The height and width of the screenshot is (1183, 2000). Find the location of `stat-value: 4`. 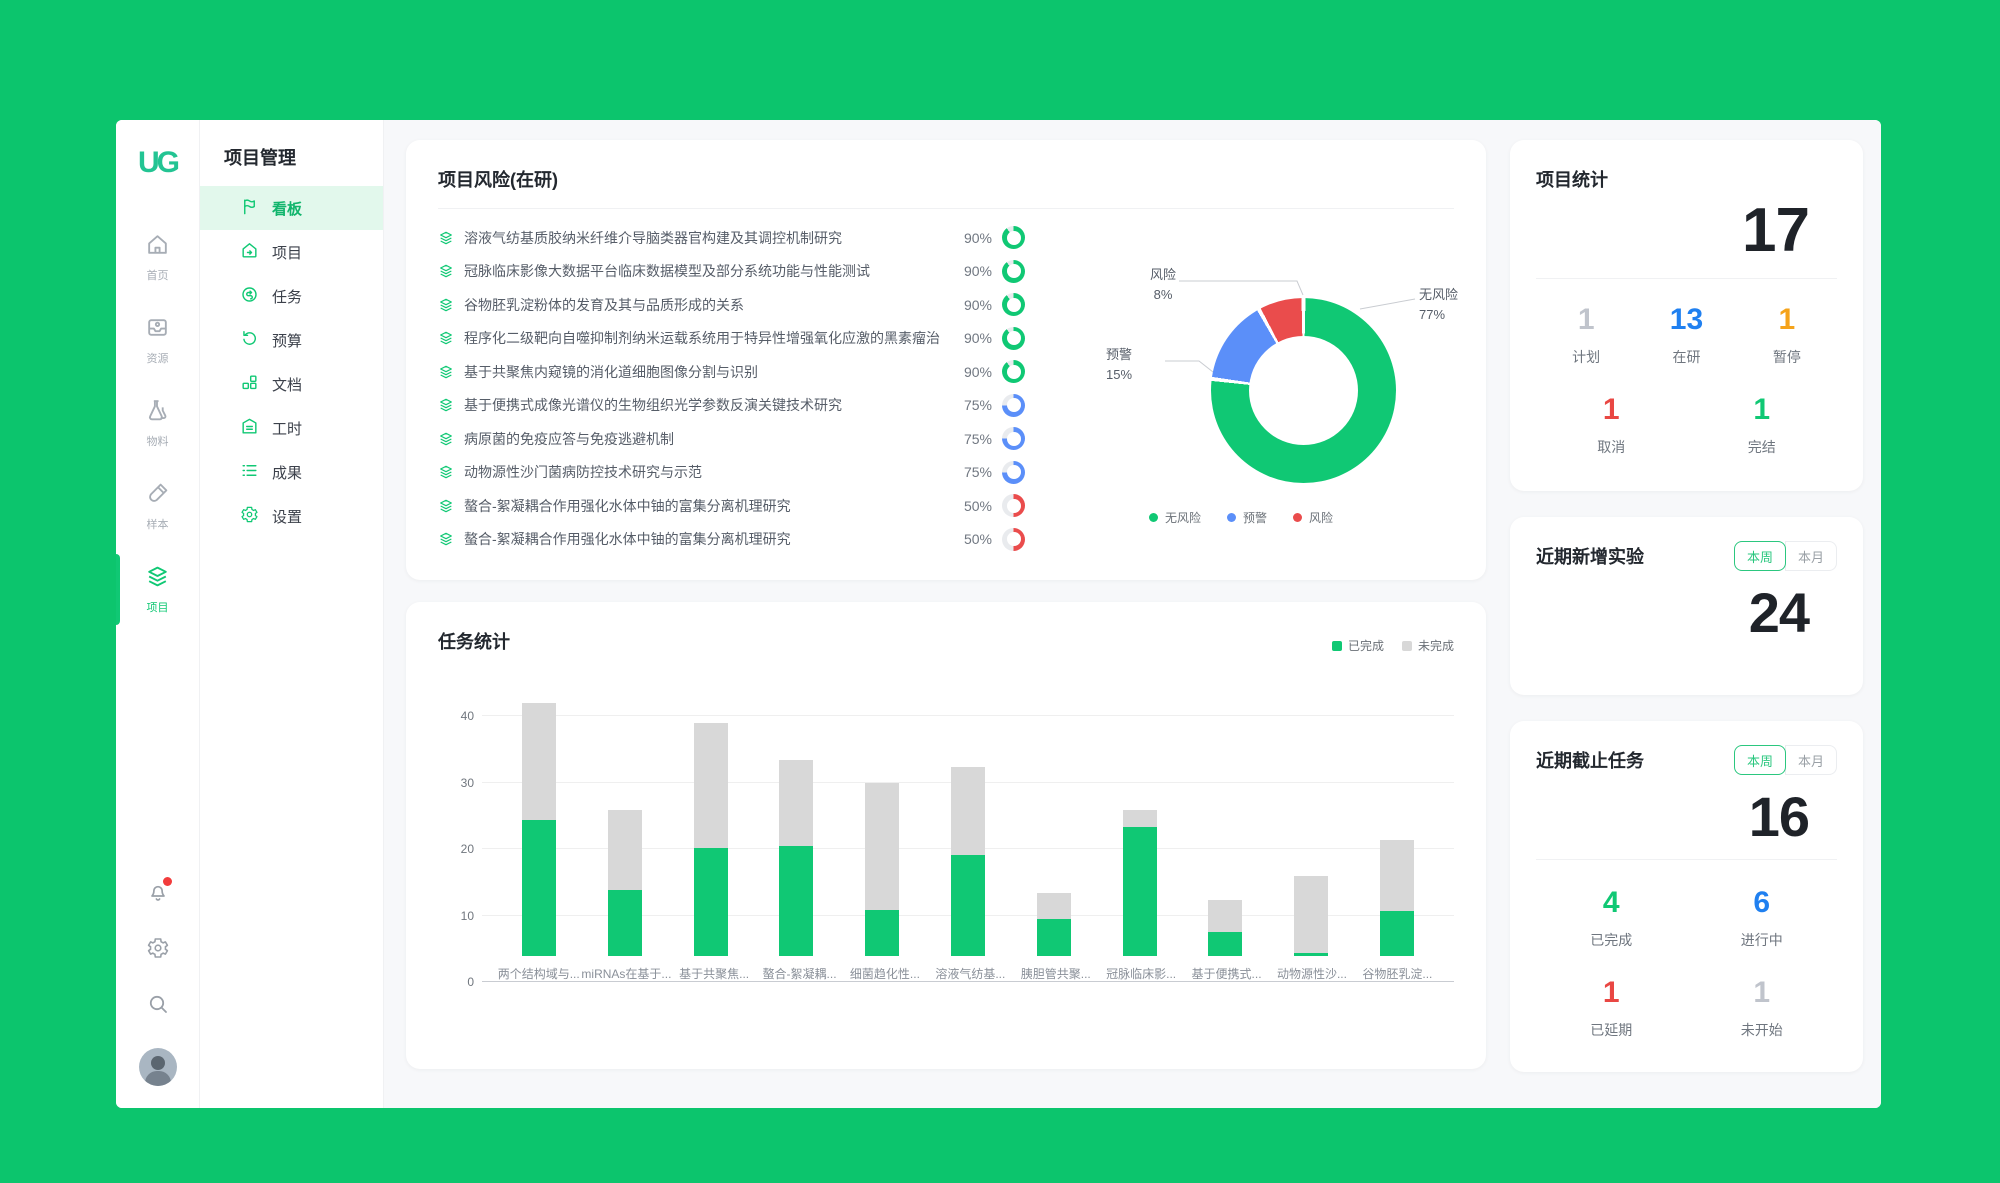

stat-value: 4 is located at coordinates (1611, 902).